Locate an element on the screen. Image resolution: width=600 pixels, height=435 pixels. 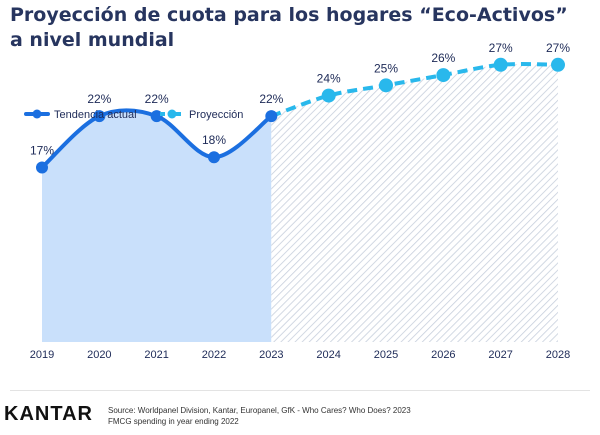
footer-divider is located at coordinates (300, 390).